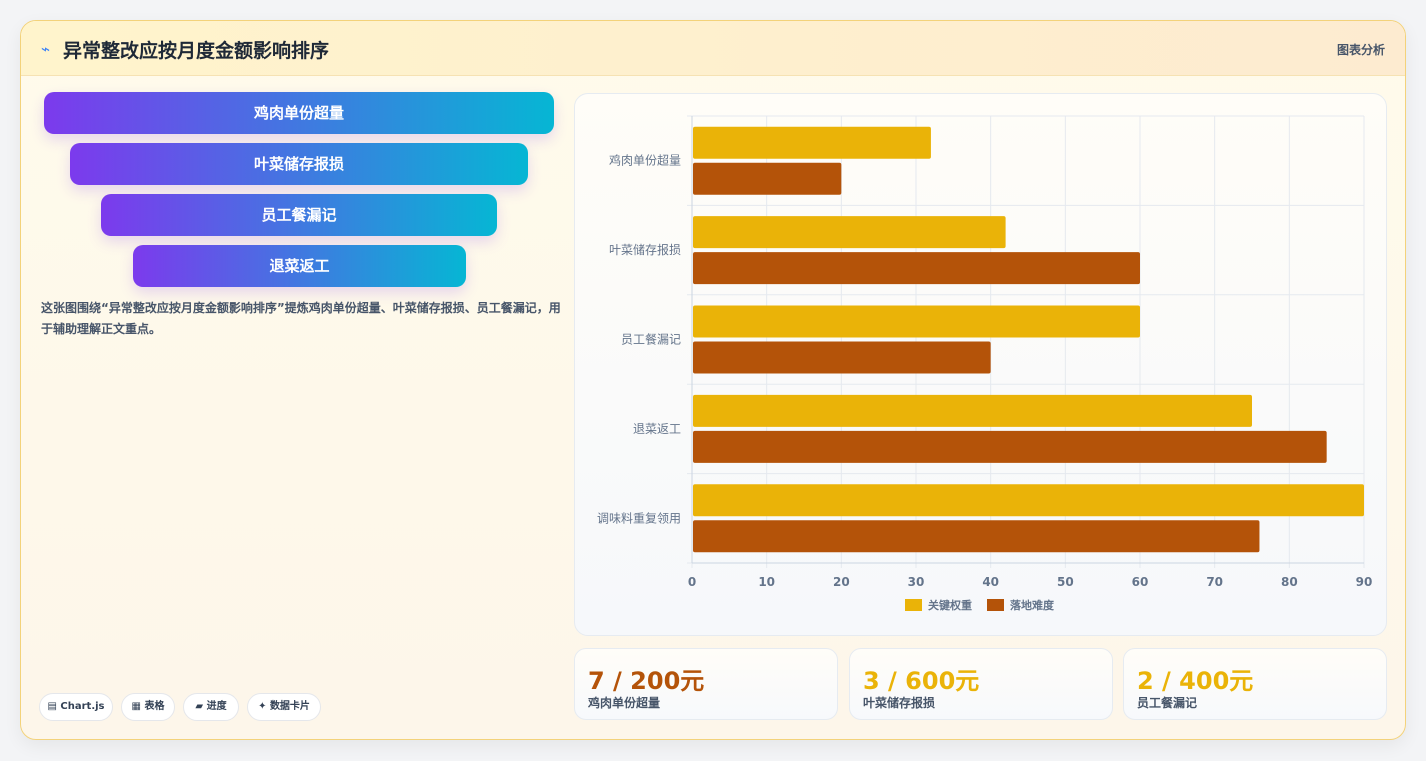  Describe the element at coordinates (1065, 582) in the screenshot. I see `x-tick-label: 50` at that location.